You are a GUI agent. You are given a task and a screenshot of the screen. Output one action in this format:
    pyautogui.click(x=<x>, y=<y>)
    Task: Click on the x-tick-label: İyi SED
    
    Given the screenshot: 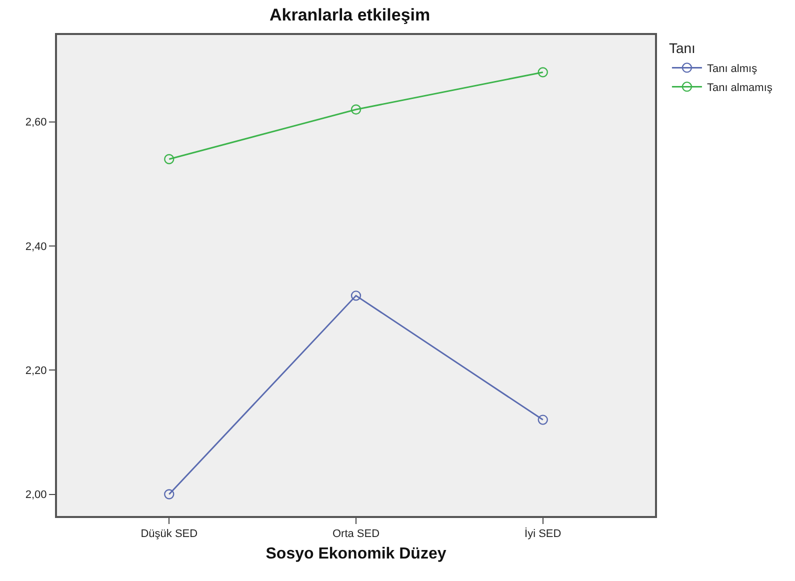 What is the action you would take?
    pyautogui.click(x=543, y=533)
    